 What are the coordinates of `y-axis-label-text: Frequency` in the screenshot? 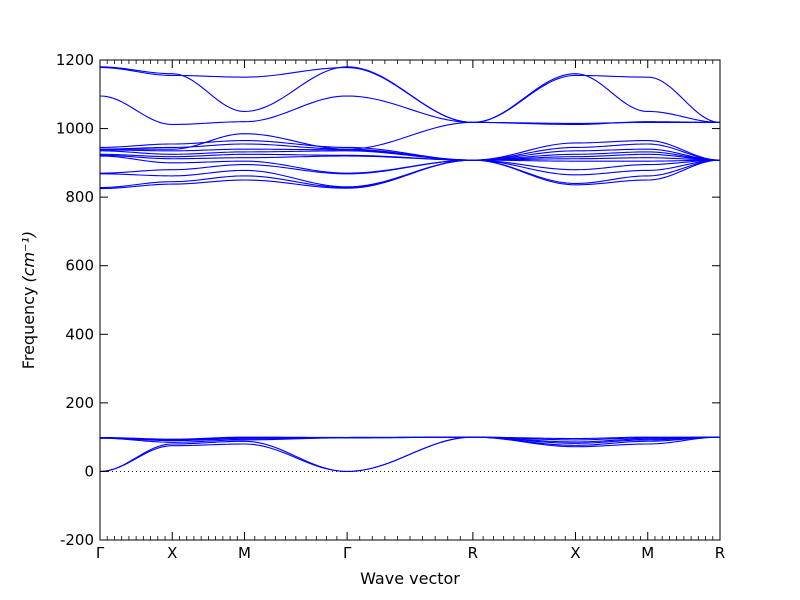 It's located at (28, 328).